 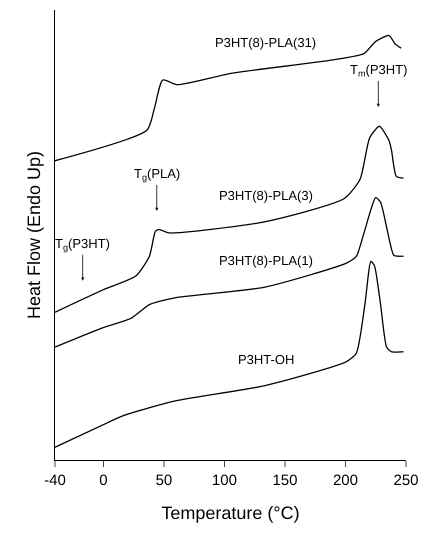 What do you see at coordinates (266, 359) in the screenshot?
I see `series-label: P3HT-OH` at bounding box center [266, 359].